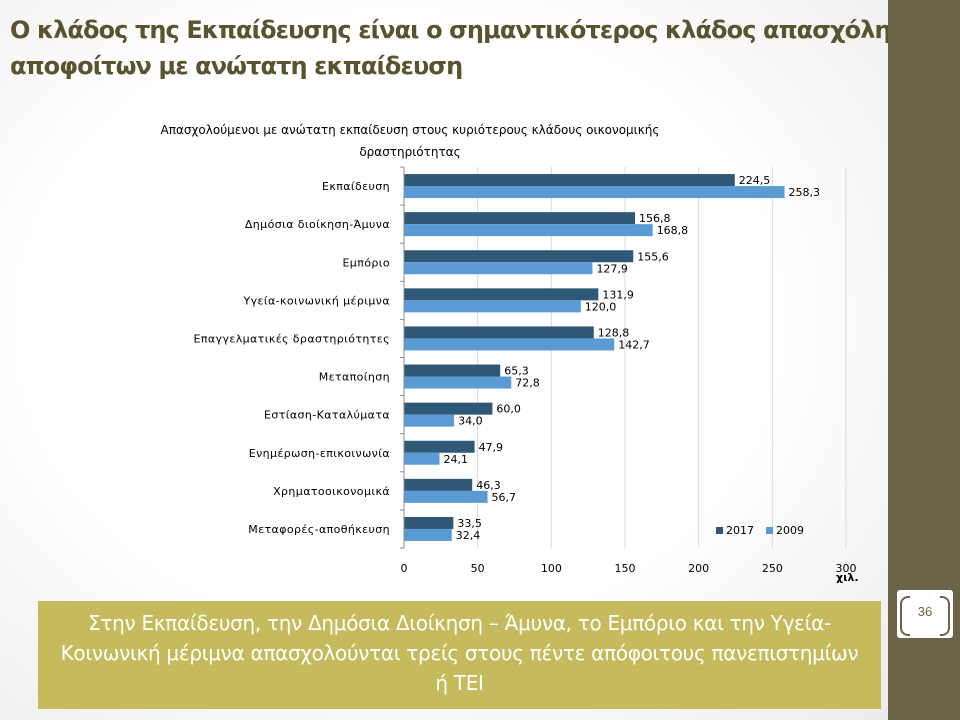 This screenshot has height=720, width=960. What do you see at coordinates (846, 568) in the screenshot?
I see `x-tick-label-300: 300` at bounding box center [846, 568].